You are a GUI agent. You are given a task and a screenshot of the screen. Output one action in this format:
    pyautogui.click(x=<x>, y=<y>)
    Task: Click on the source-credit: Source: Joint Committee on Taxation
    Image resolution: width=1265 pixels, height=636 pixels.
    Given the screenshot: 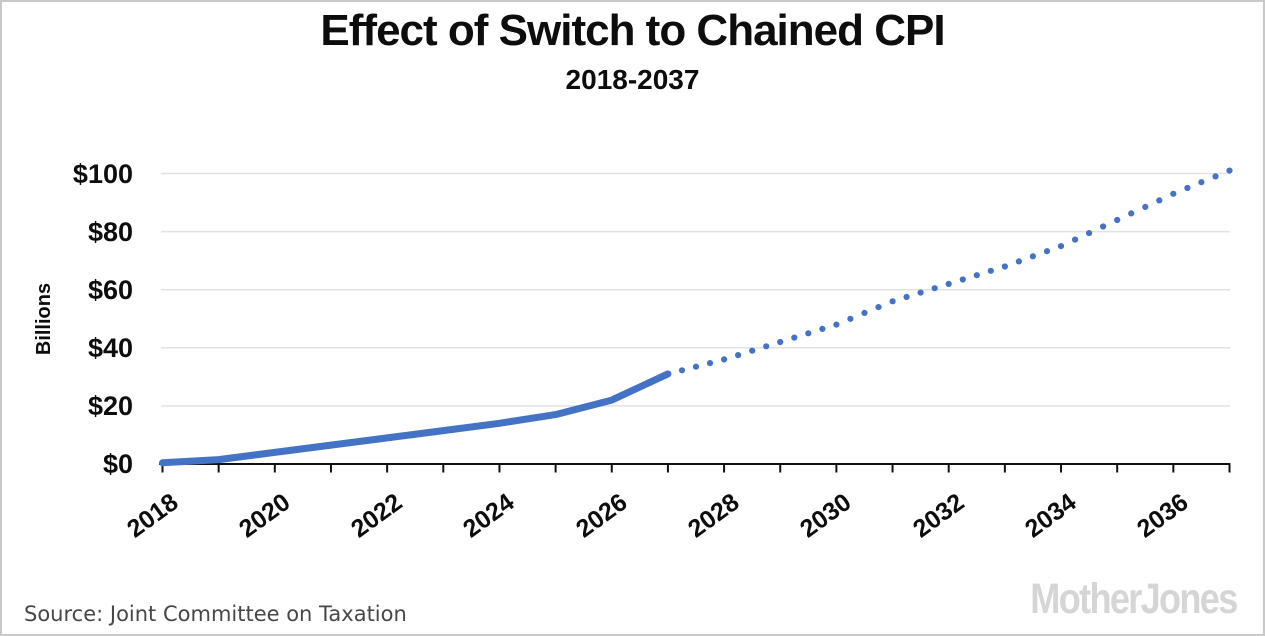 What is the action you would take?
    pyautogui.click(x=215, y=614)
    